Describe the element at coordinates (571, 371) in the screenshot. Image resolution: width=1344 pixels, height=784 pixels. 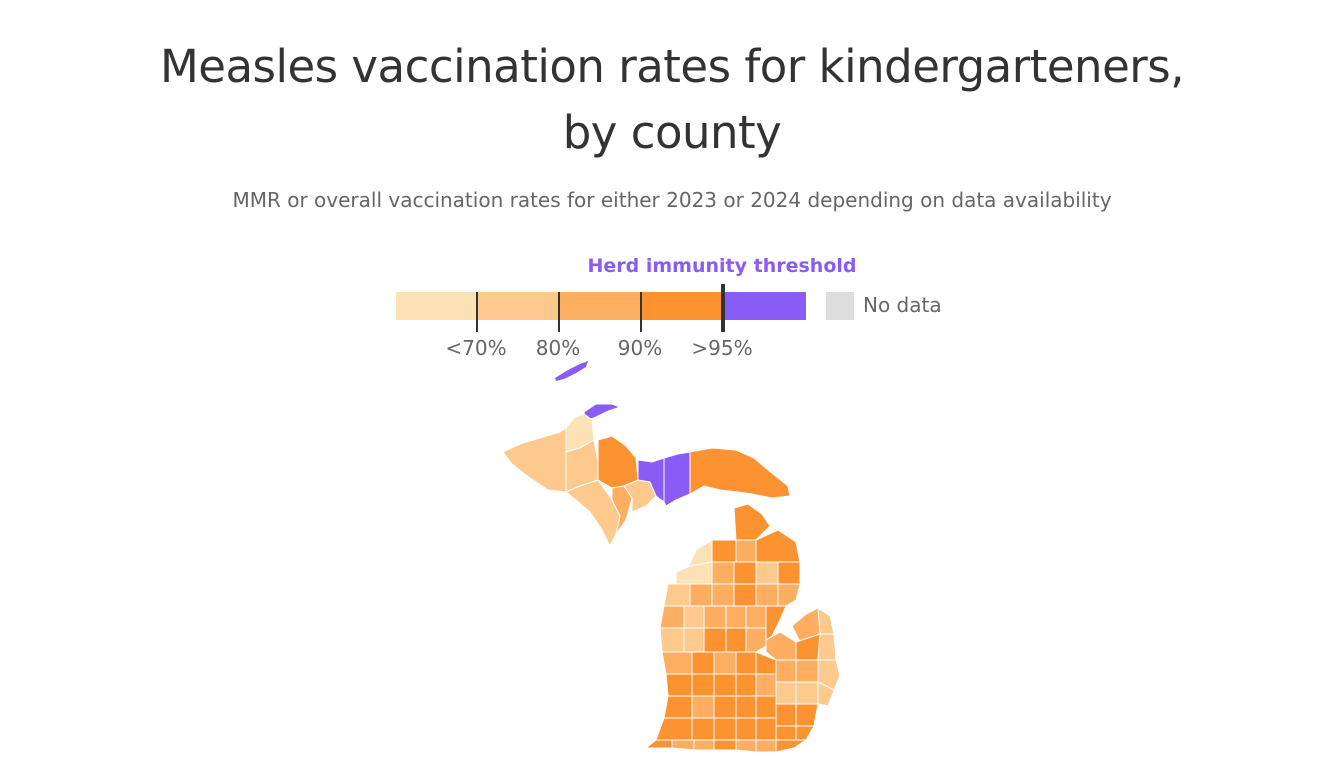
I see `isle-royale` at that location.